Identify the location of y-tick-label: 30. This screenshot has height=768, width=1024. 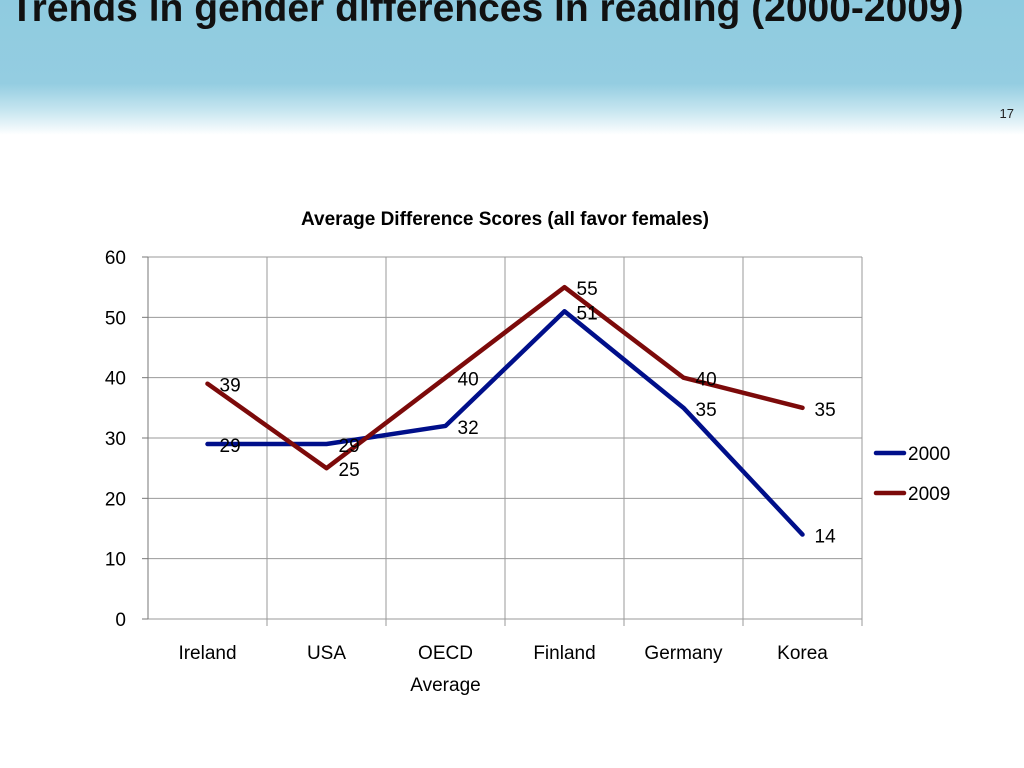
(115, 439).